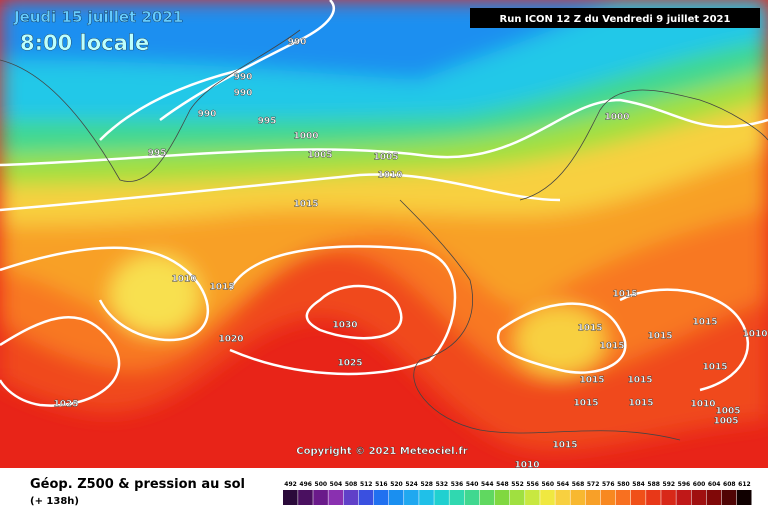  Describe the element at coordinates (54, 501) in the screenshot. I see `footer-lead: (+ 138h)` at that location.